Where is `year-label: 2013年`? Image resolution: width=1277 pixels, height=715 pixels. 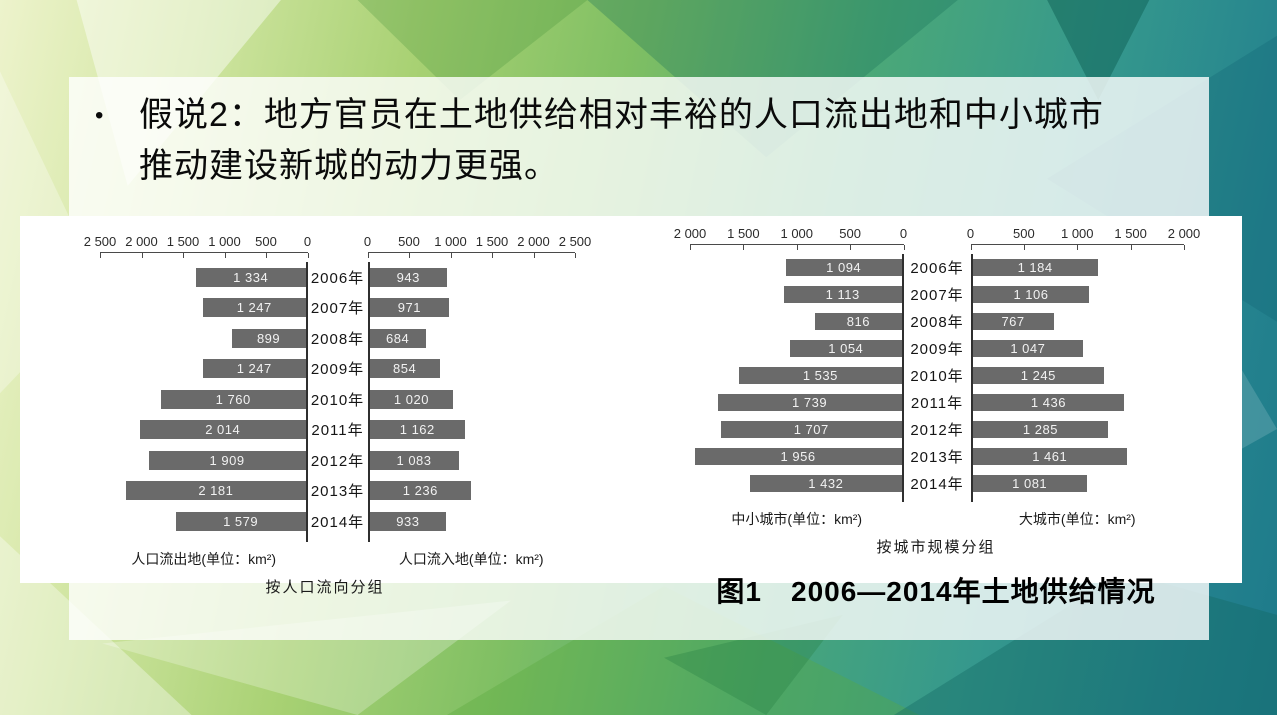 year-label: 2013年 is located at coordinates (337, 492).